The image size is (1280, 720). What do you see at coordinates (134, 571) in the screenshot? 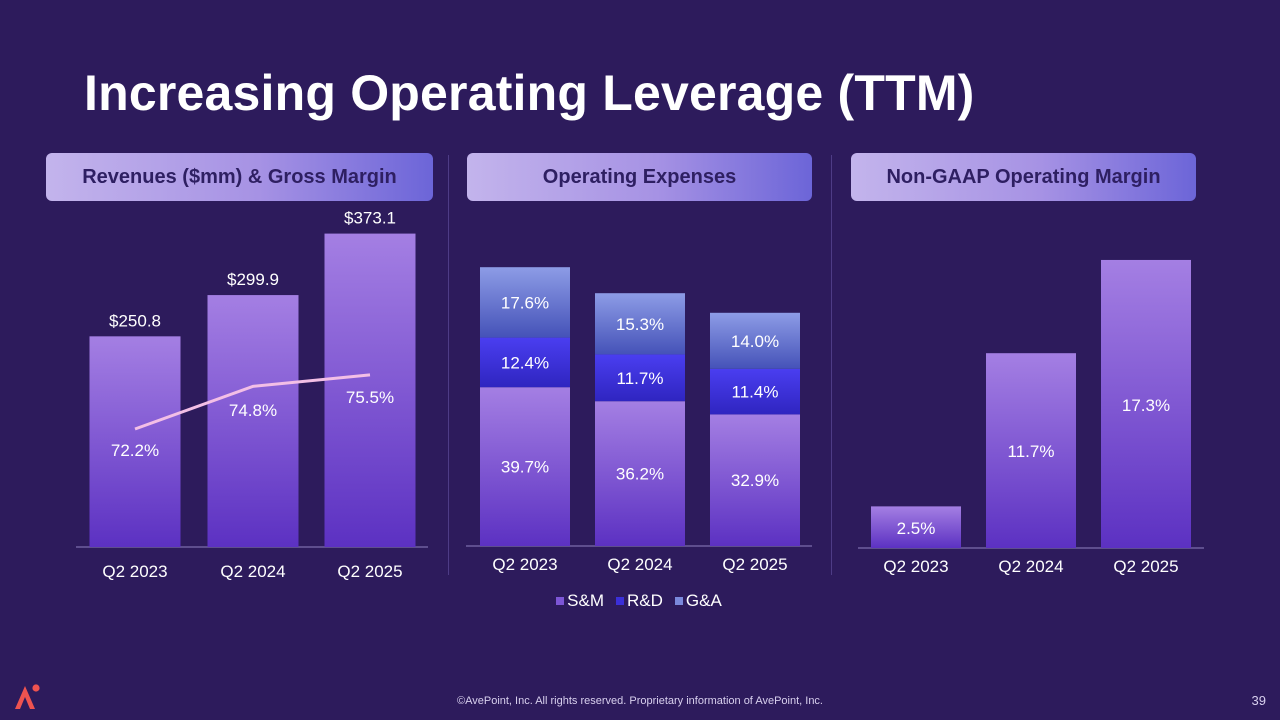
I see `revenue-category-label: Q2 2023` at bounding box center [134, 571].